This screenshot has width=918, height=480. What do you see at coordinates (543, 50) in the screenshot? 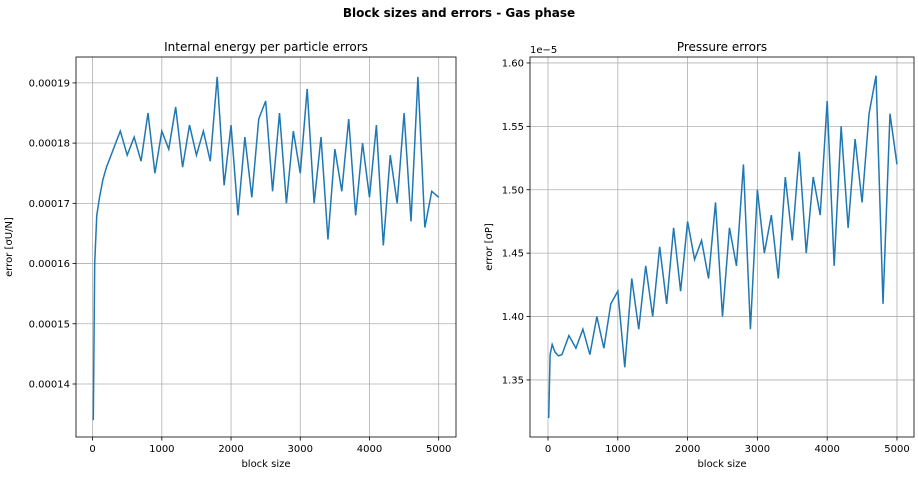
I see `y-offset-label: 1e−5` at bounding box center [543, 50].